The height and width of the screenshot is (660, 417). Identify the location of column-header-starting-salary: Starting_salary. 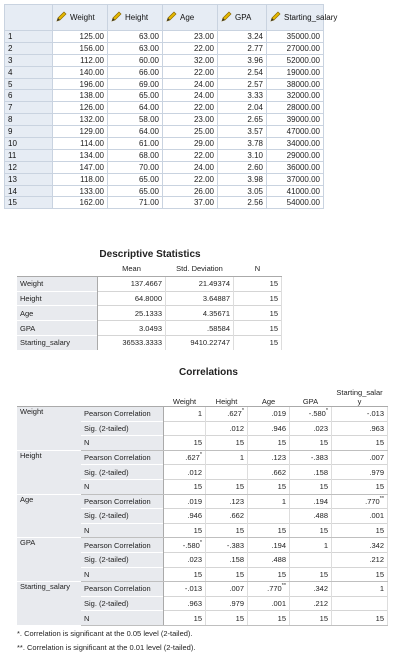
(301, 17).